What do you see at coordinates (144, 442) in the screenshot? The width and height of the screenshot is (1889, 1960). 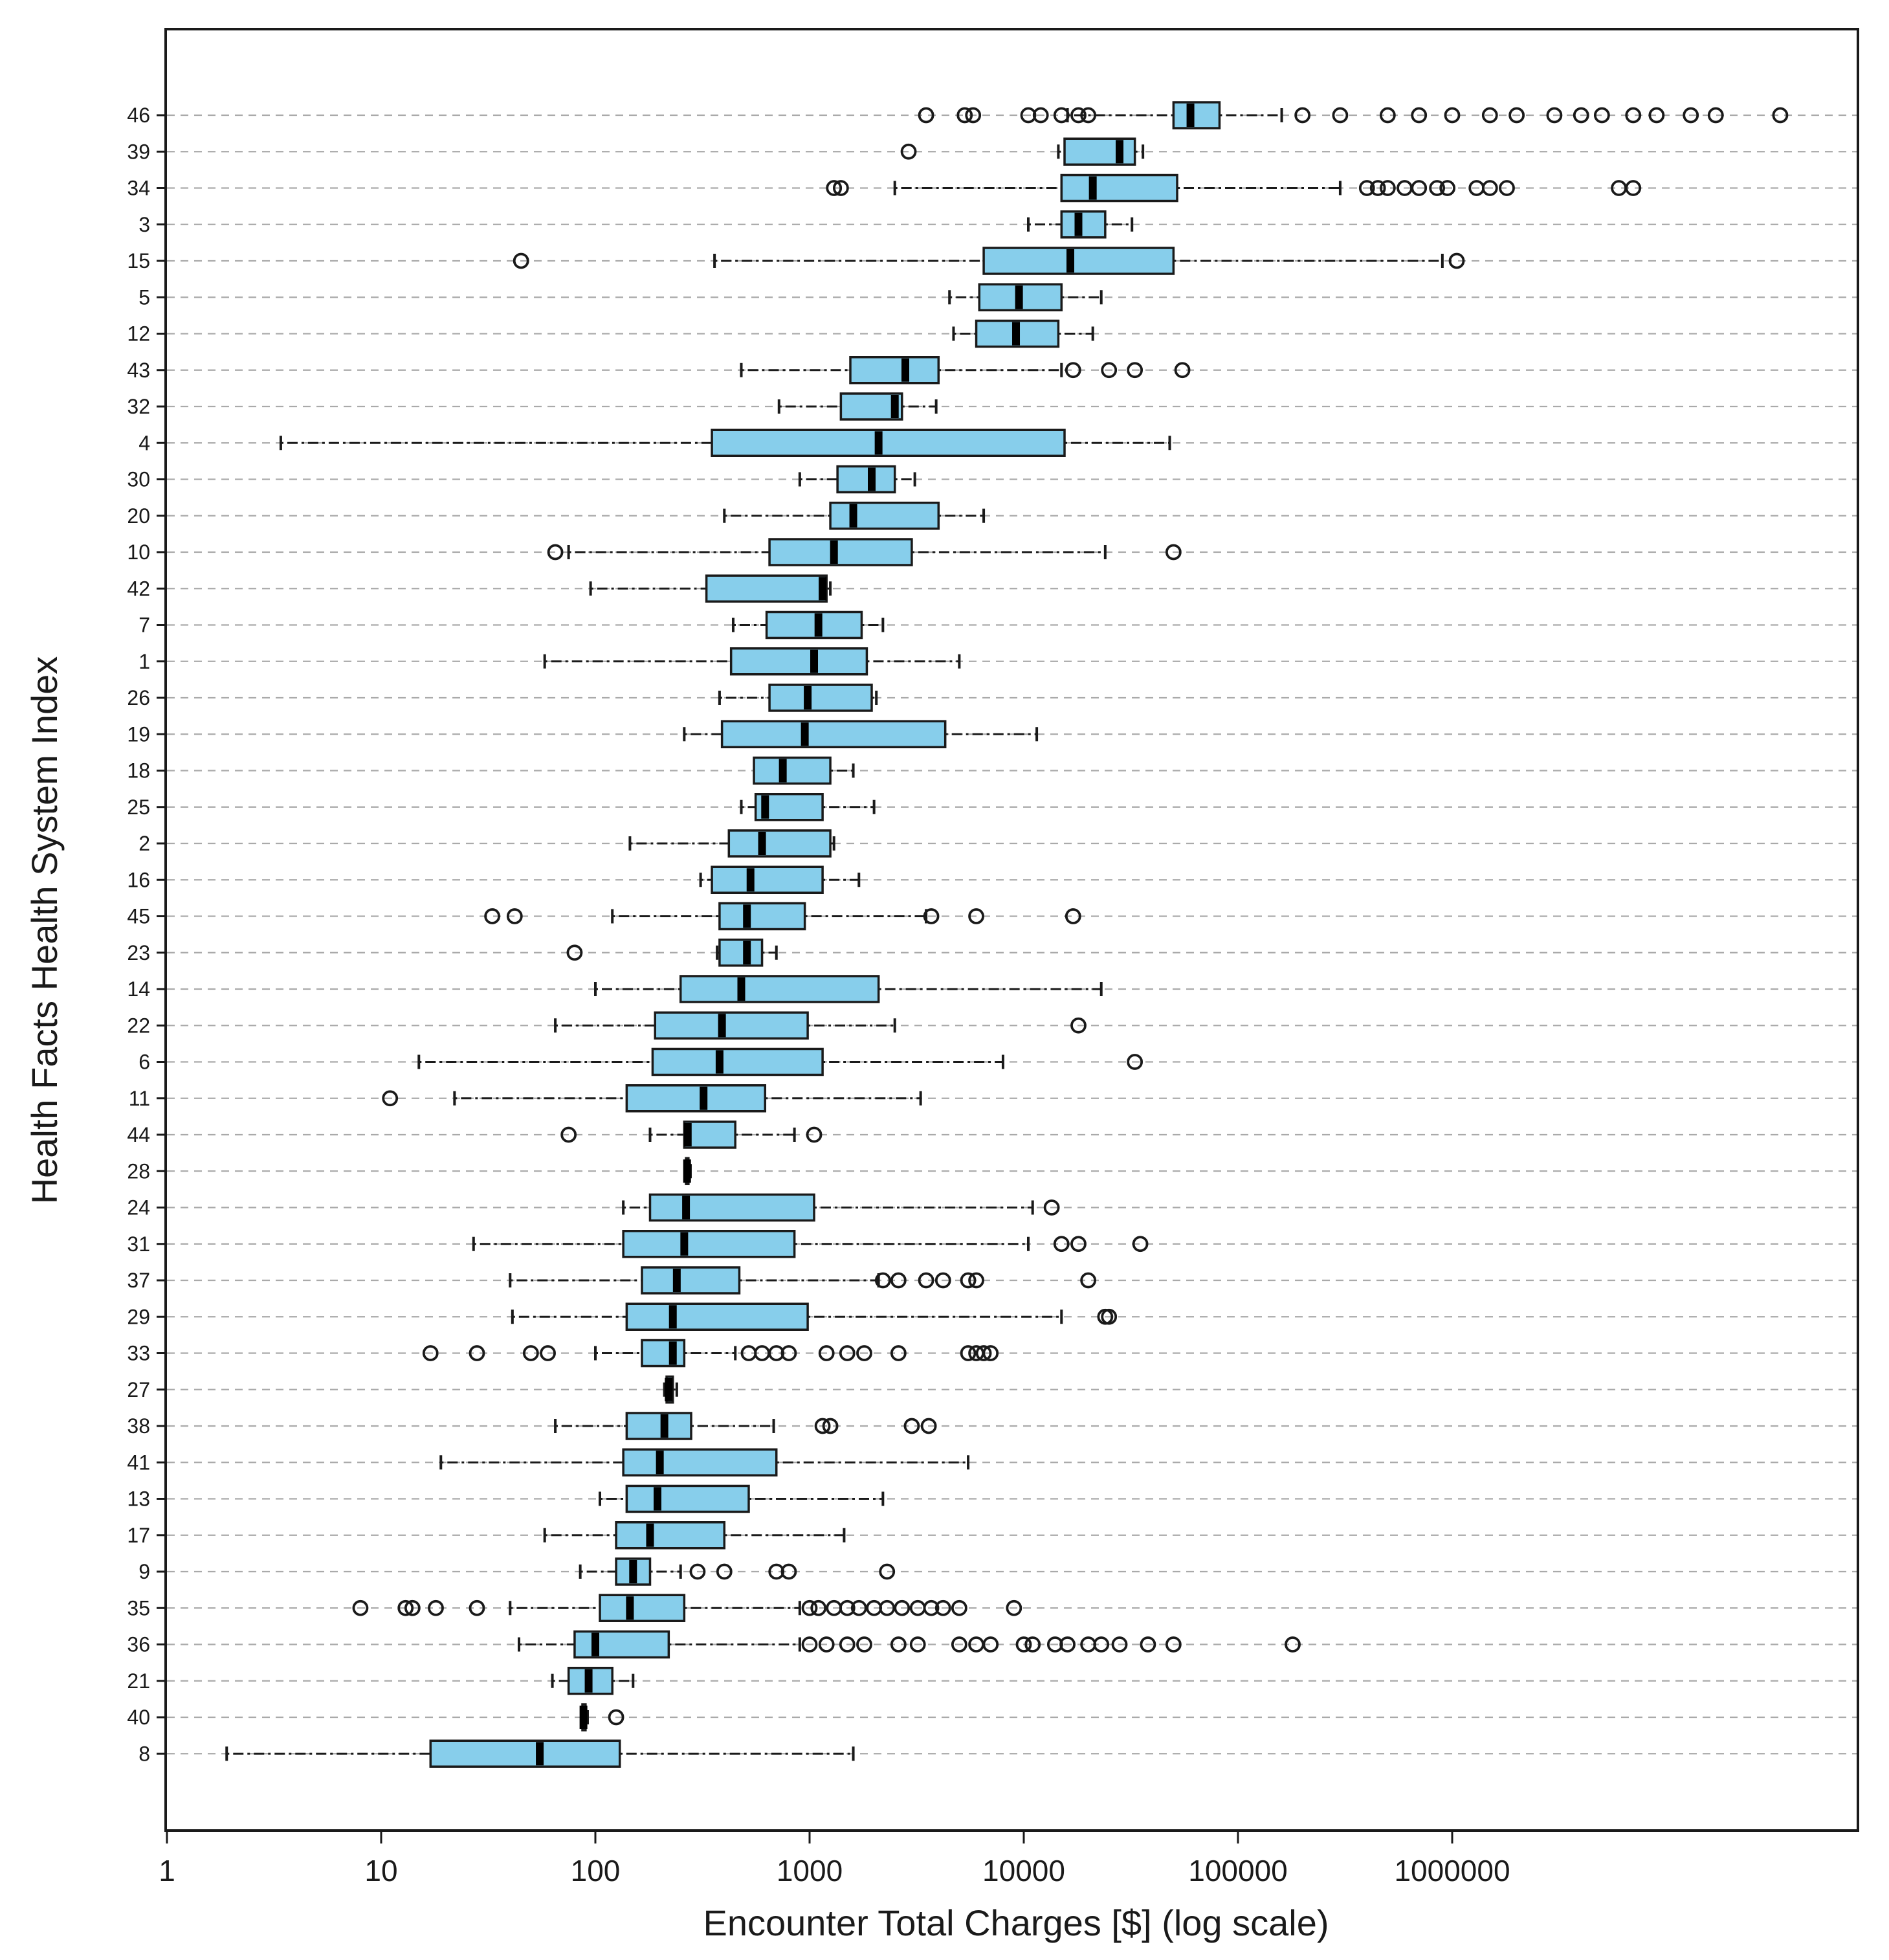 I see `category-label-row-4: 4` at bounding box center [144, 442].